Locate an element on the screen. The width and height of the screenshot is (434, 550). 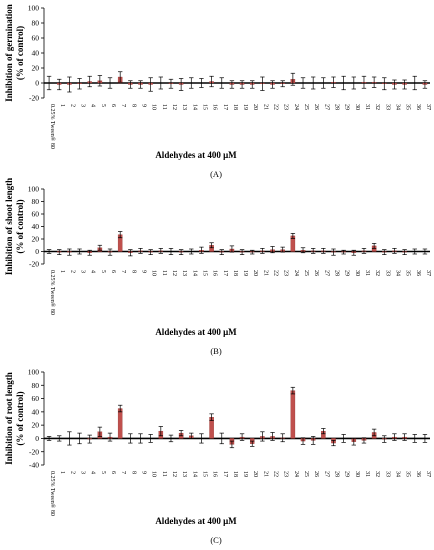
x-tick-label: 35 is located at coordinates (408, 474).